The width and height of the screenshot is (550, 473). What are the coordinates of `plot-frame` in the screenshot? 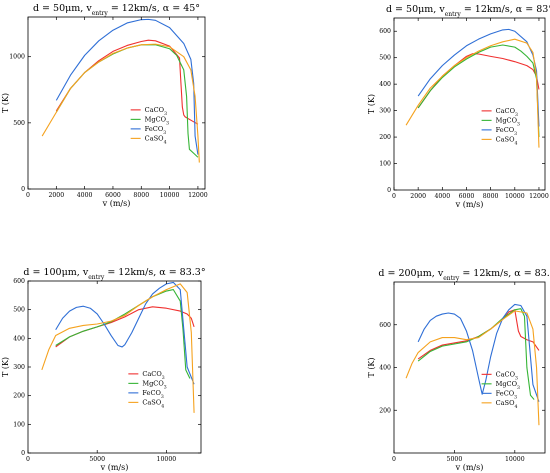 It's located at (469, 104).